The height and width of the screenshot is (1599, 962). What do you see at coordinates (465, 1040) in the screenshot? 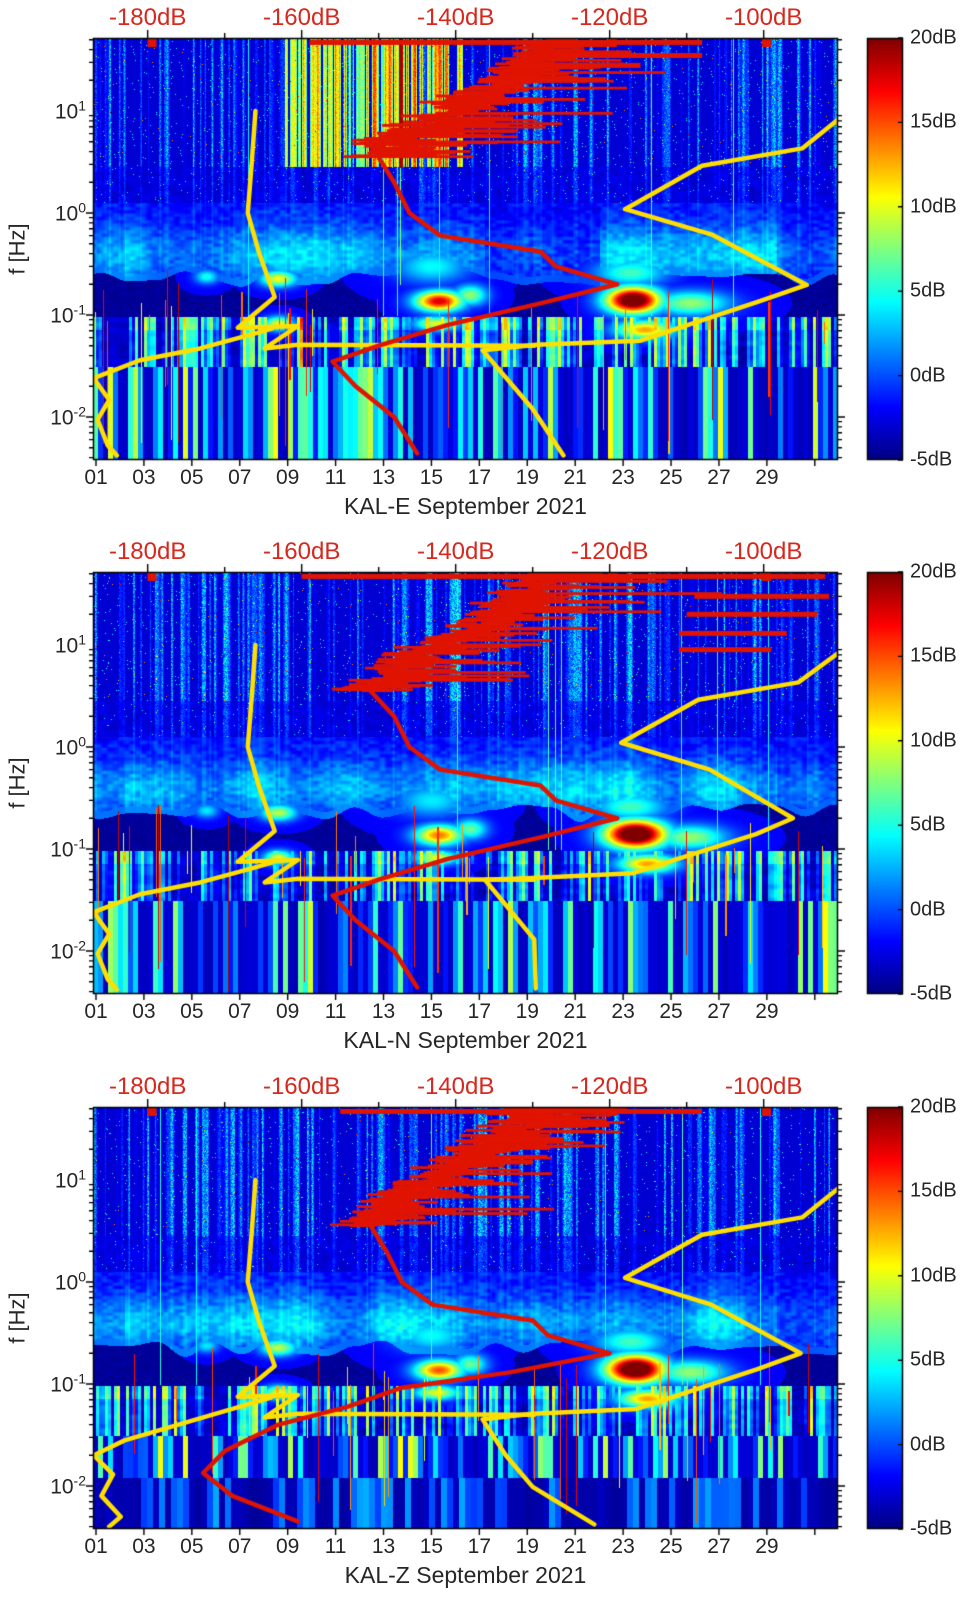
I see `panel-title: KAL-N September 2021` at bounding box center [465, 1040].